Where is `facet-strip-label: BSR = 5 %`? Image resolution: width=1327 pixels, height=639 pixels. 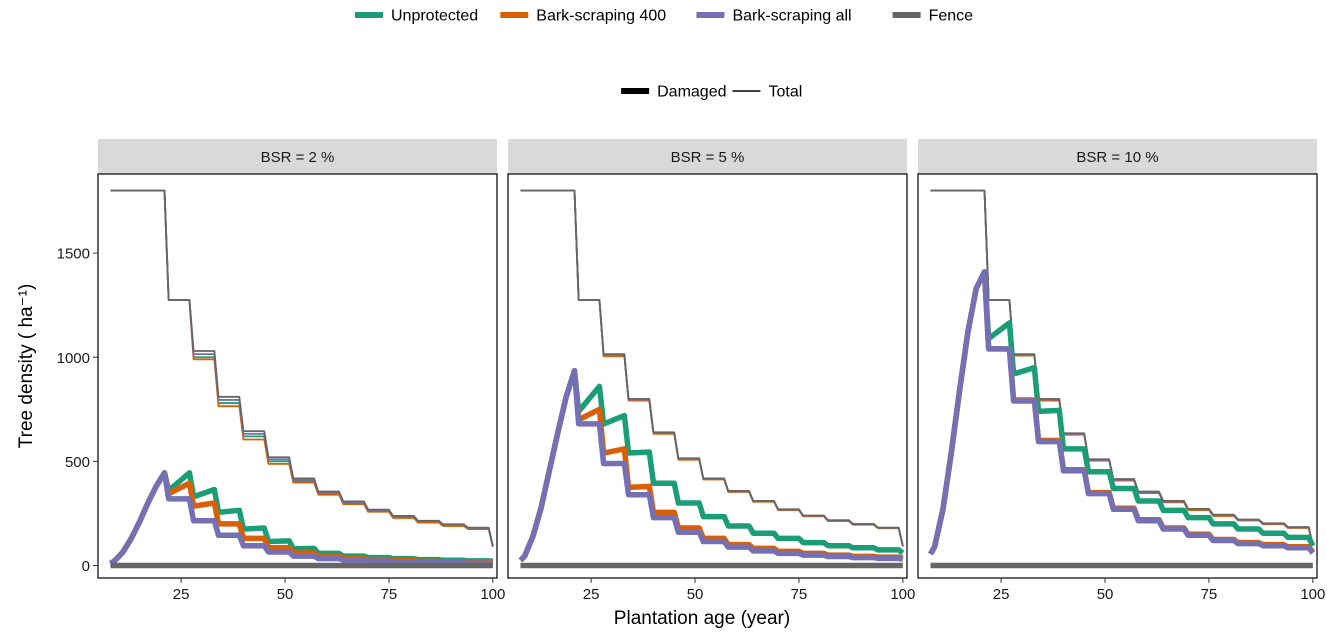 facet-strip-label: BSR = 5 % is located at coordinates (708, 157).